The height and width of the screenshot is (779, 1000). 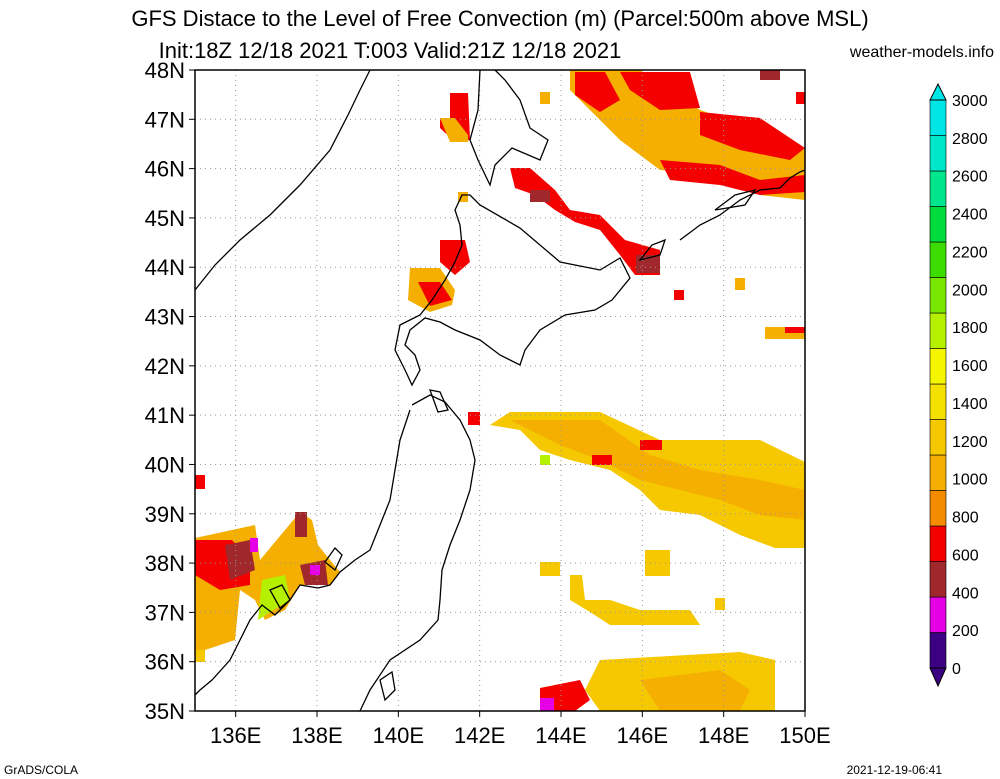 What do you see at coordinates (545, 460) in the screenshot?
I see `shade-central-green` at bounding box center [545, 460].